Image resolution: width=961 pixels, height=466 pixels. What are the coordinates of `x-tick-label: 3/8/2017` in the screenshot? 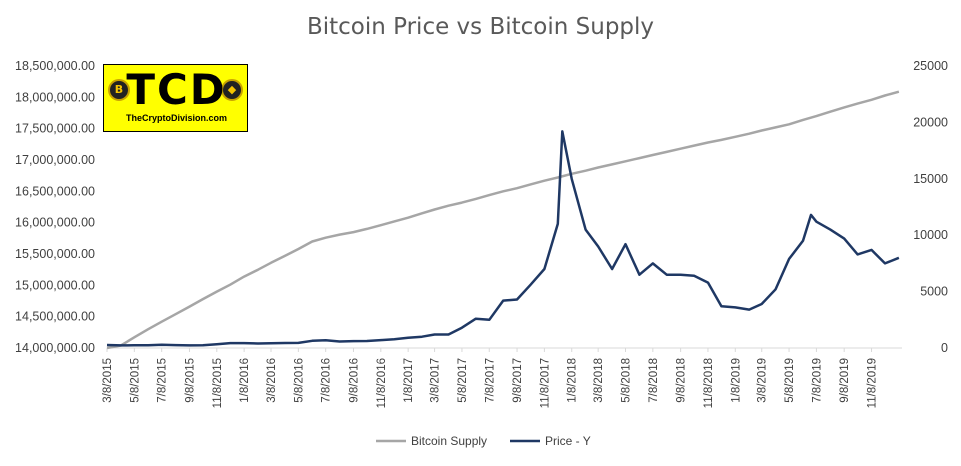 It's located at (436, 380).